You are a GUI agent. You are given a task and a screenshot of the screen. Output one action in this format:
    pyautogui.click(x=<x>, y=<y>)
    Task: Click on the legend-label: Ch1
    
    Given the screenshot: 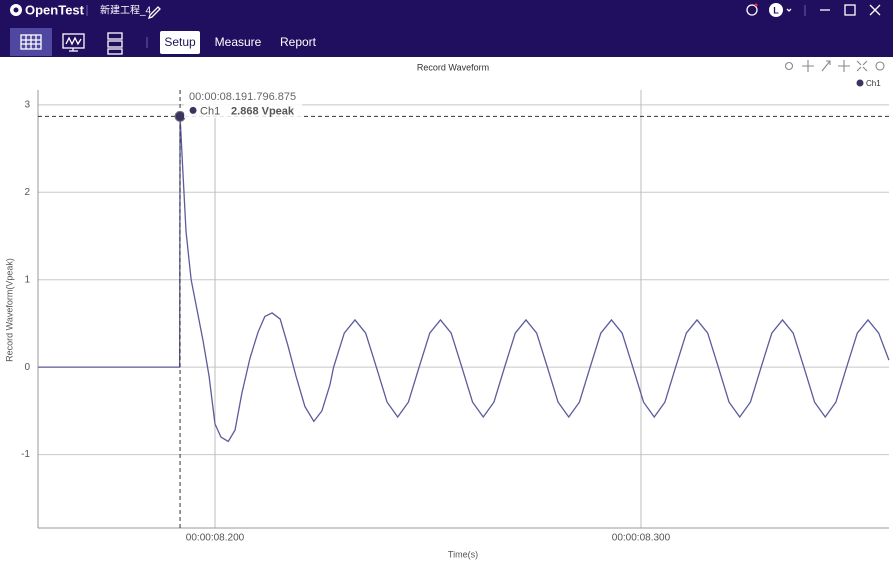 What is the action you would take?
    pyautogui.click(x=873, y=83)
    